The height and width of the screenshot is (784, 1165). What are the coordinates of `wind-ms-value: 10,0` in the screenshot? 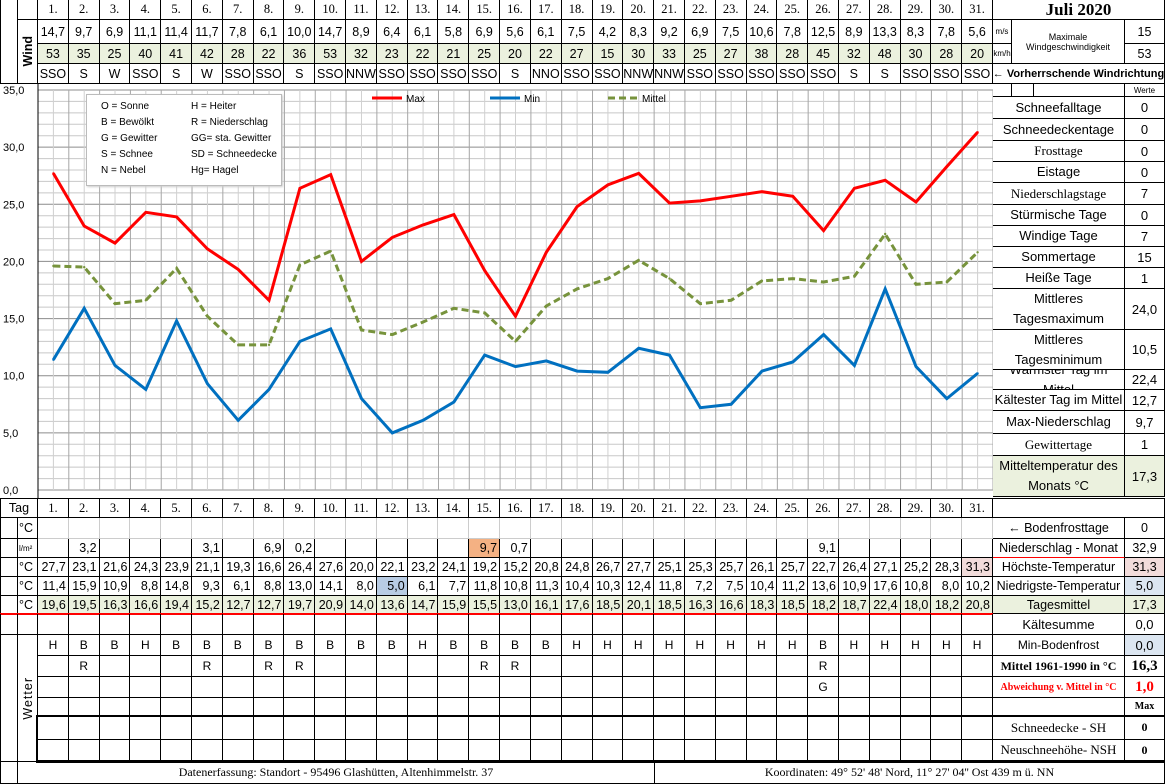 It's located at (300, 32).